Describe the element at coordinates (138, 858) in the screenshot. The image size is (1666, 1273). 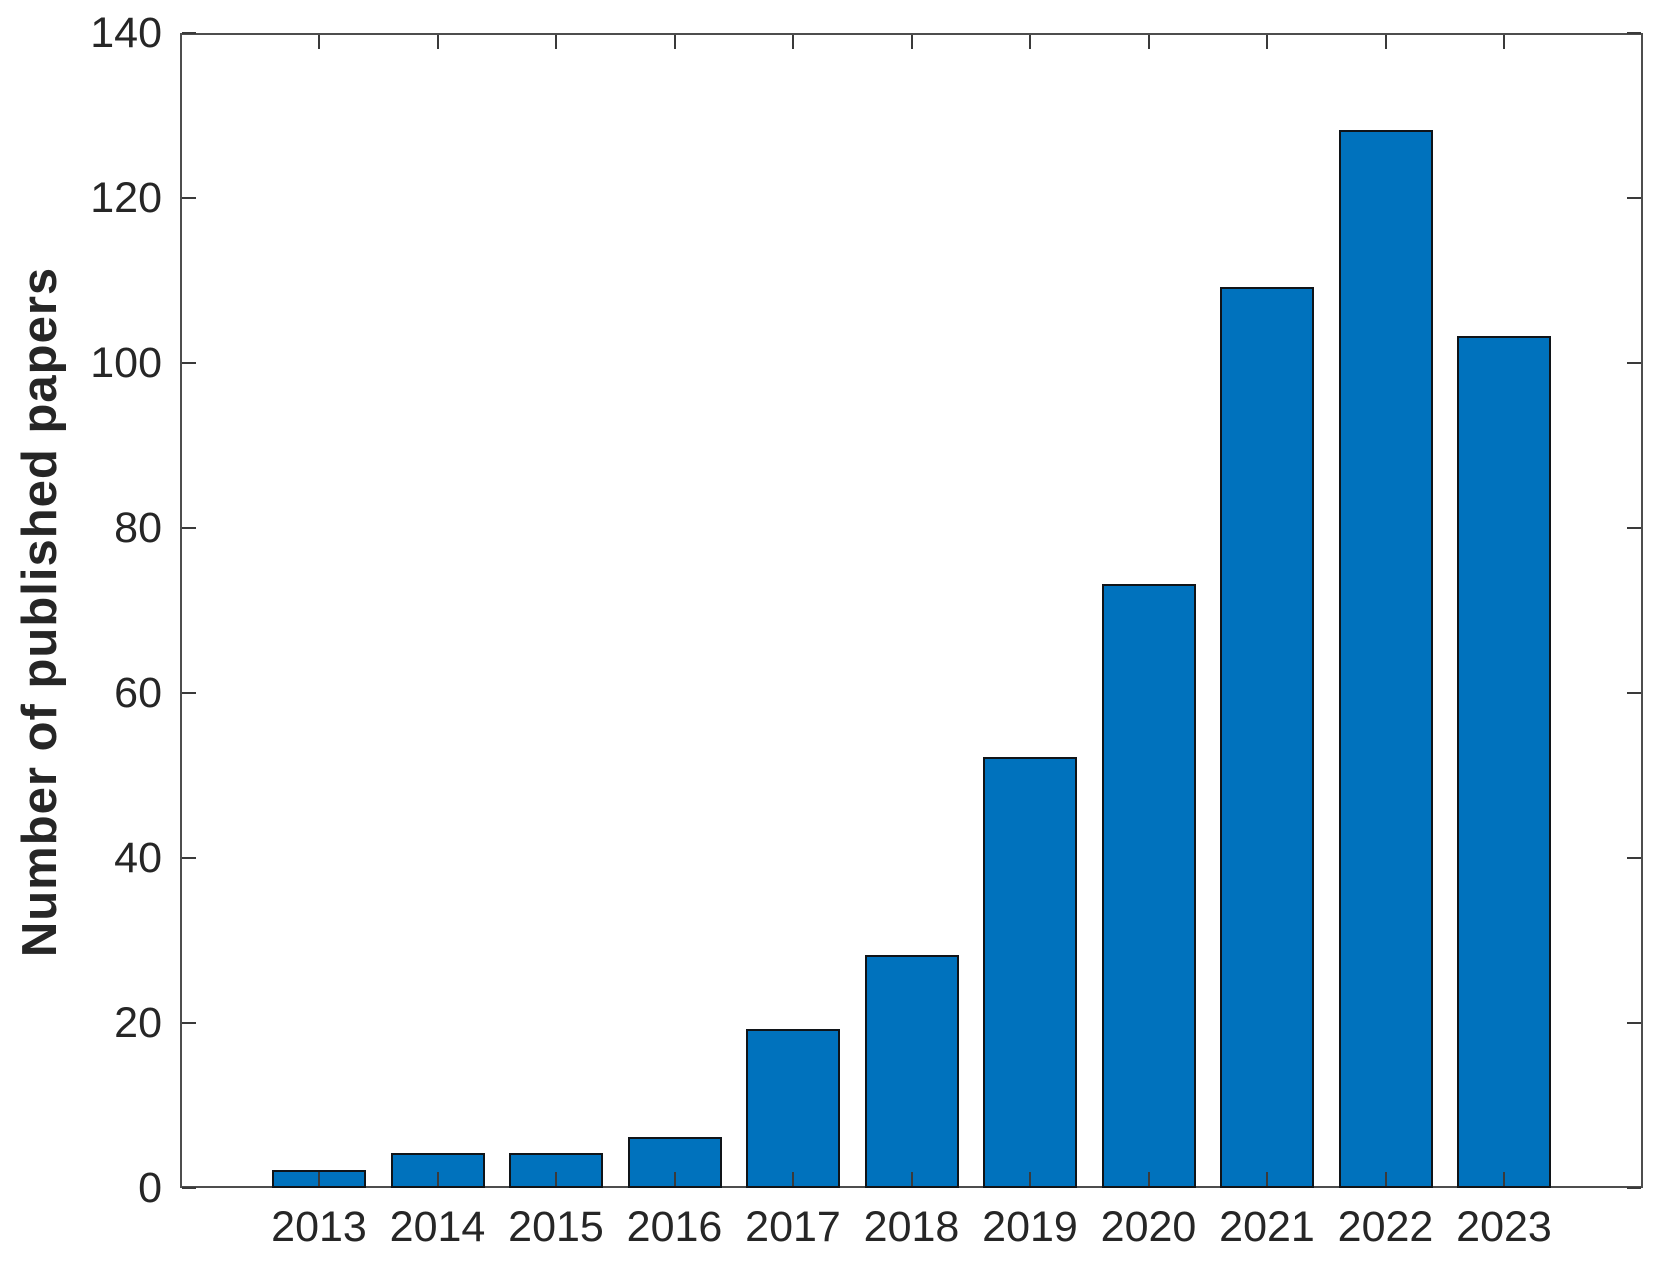
I see `y-tick-label: 40` at that location.